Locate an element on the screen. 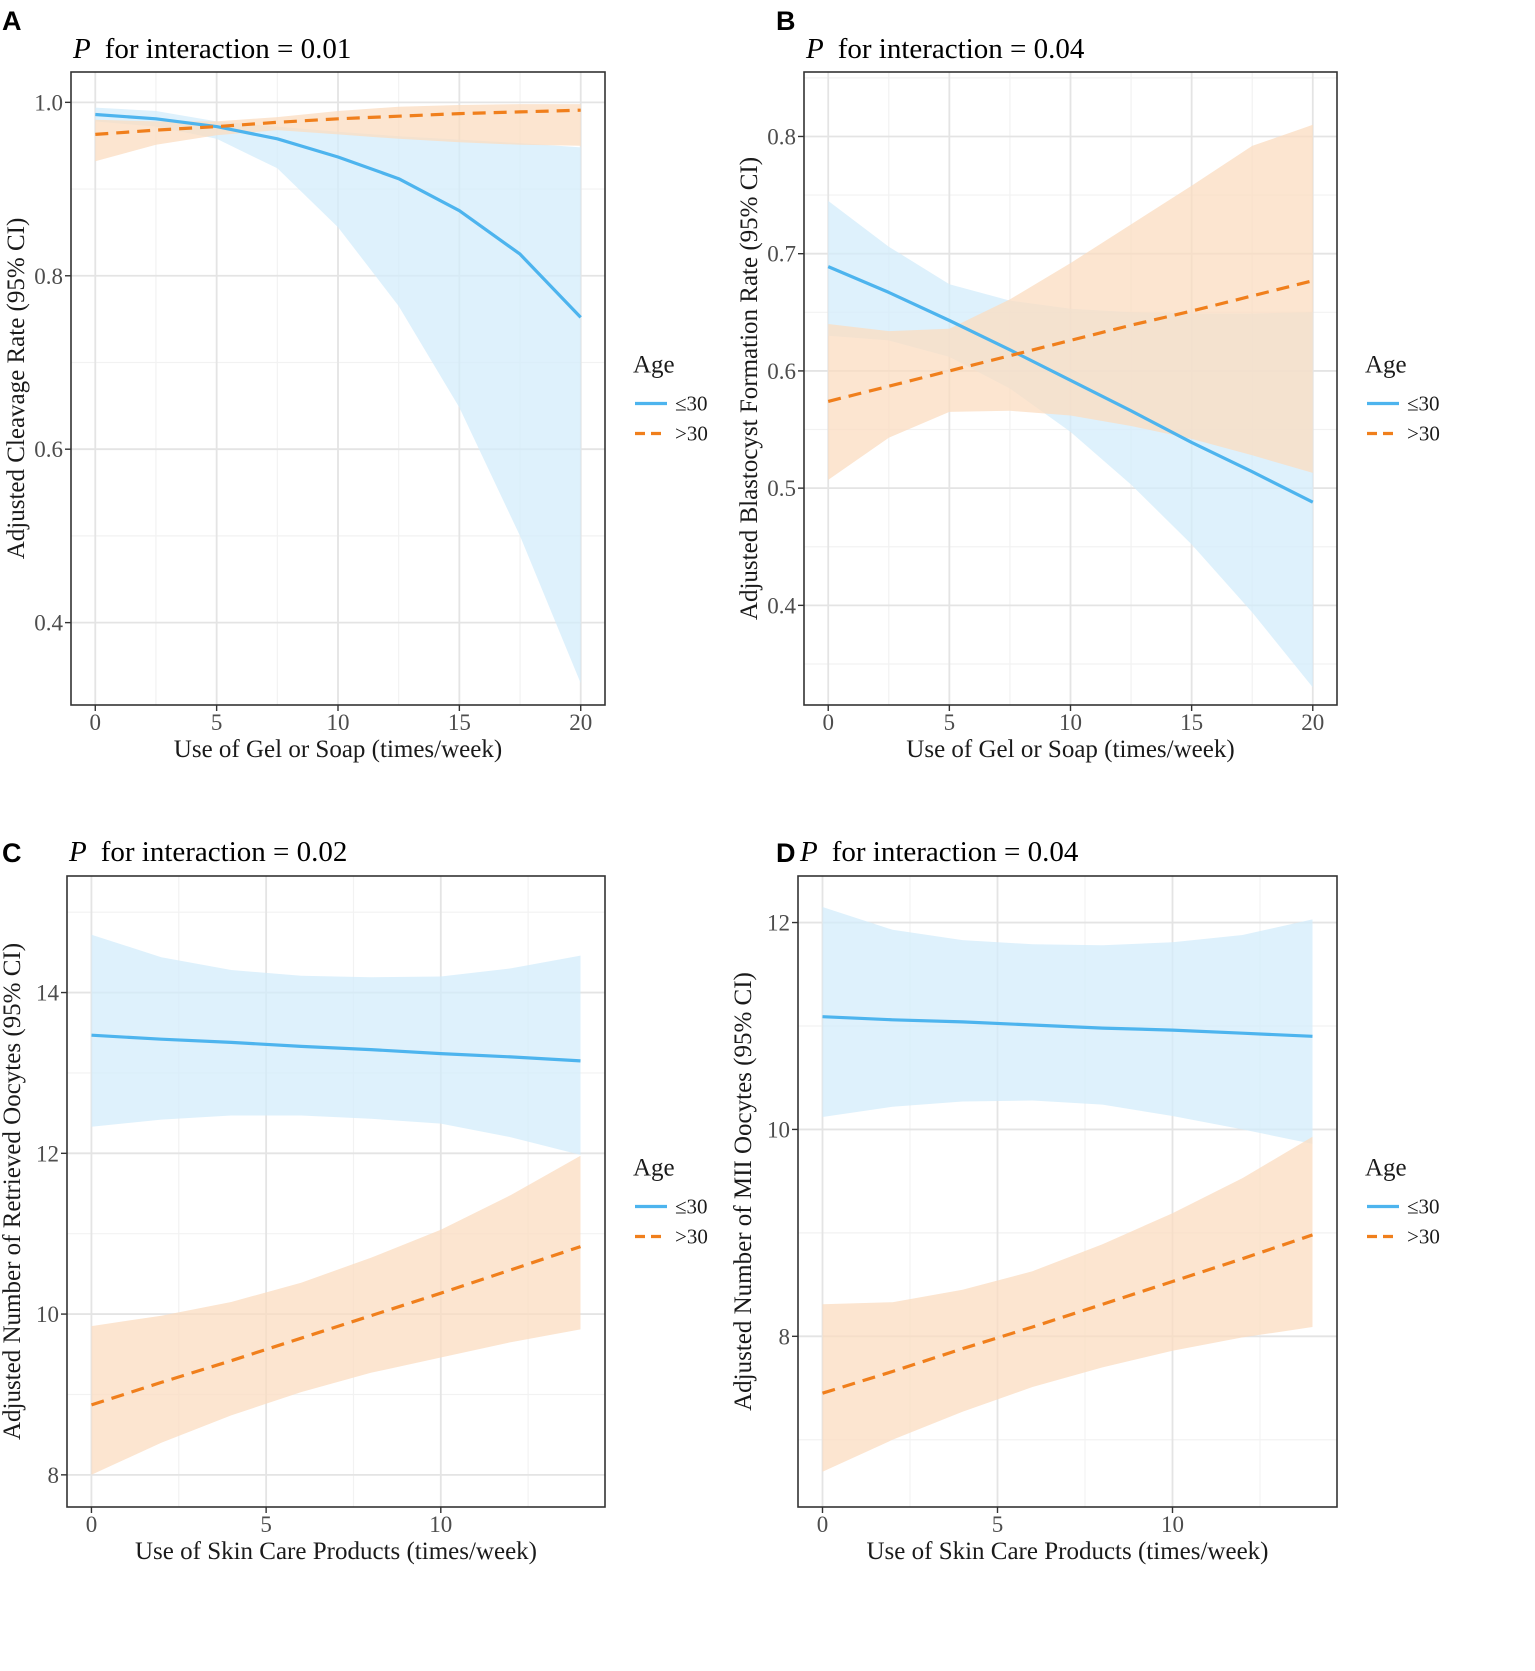 The height and width of the screenshot is (1671, 1535). panel-a-xtick-label: 0 is located at coordinates (96, 722).